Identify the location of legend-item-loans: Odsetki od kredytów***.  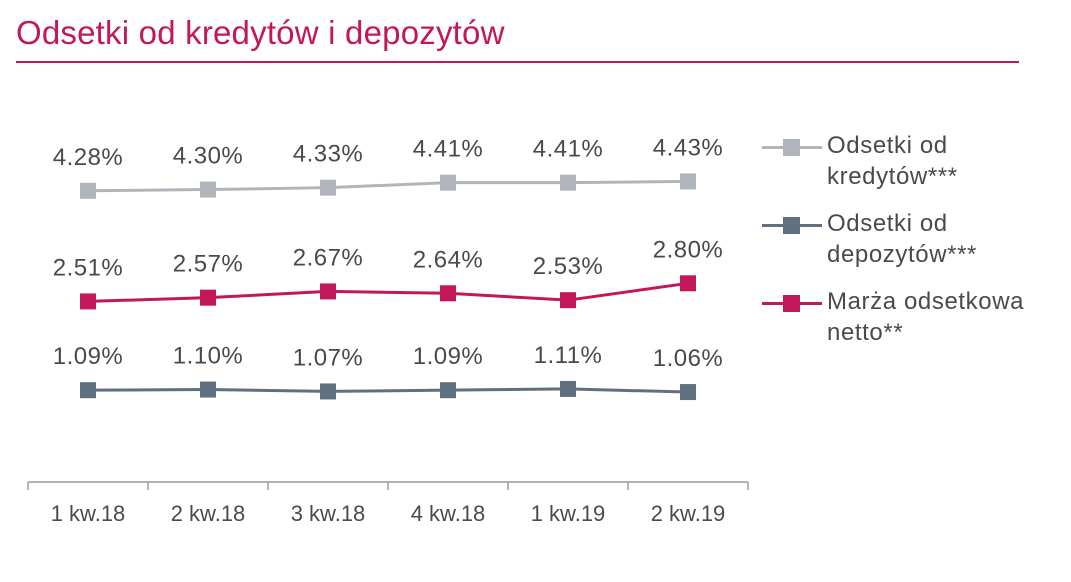
(912, 169).